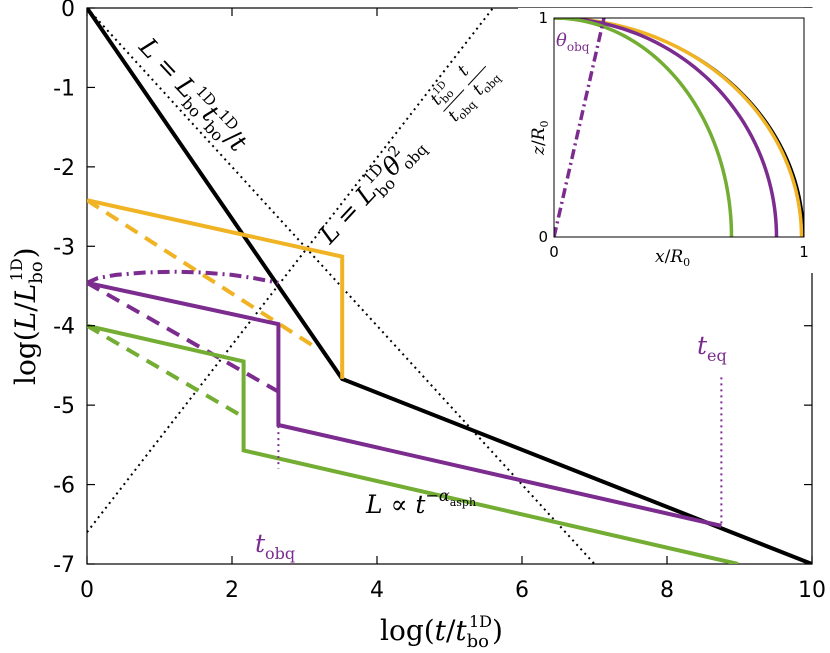 The height and width of the screenshot is (653, 830). What do you see at coordinates (804, 252) in the screenshot?
I see `inset-x-tick-label: 1` at bounding box center [804, 252].